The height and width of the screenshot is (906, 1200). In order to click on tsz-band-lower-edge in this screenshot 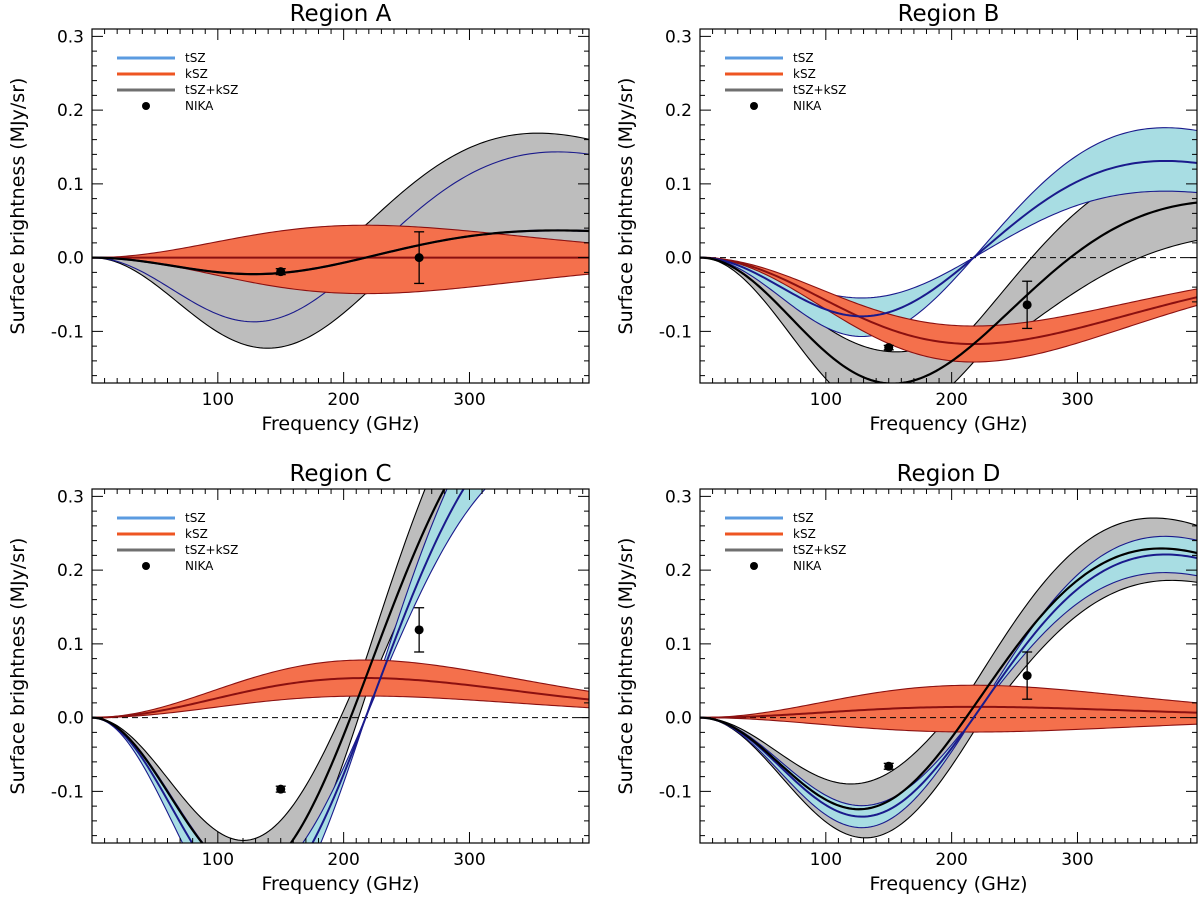, I will do `click(948, 689)`.